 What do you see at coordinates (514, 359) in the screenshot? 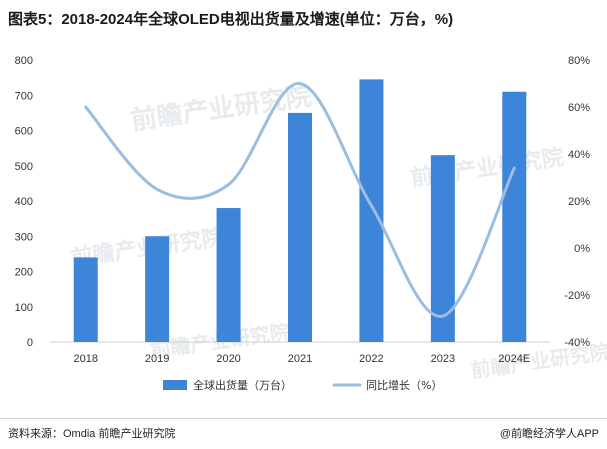
I see `x-tick-label: 2024E` at bounding box center [514, 359].